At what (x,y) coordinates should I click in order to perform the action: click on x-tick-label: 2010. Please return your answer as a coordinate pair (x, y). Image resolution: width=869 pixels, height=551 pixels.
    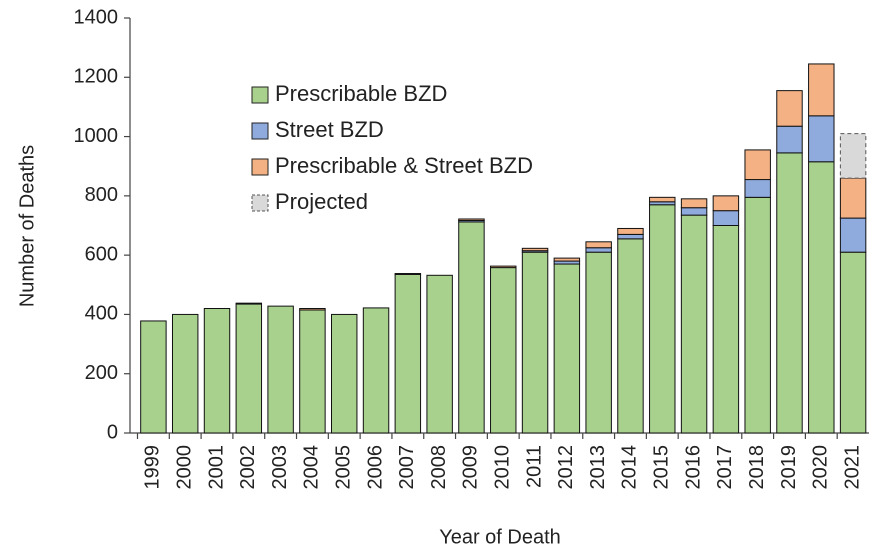
    Looking at the image, I should click on (503, 467).